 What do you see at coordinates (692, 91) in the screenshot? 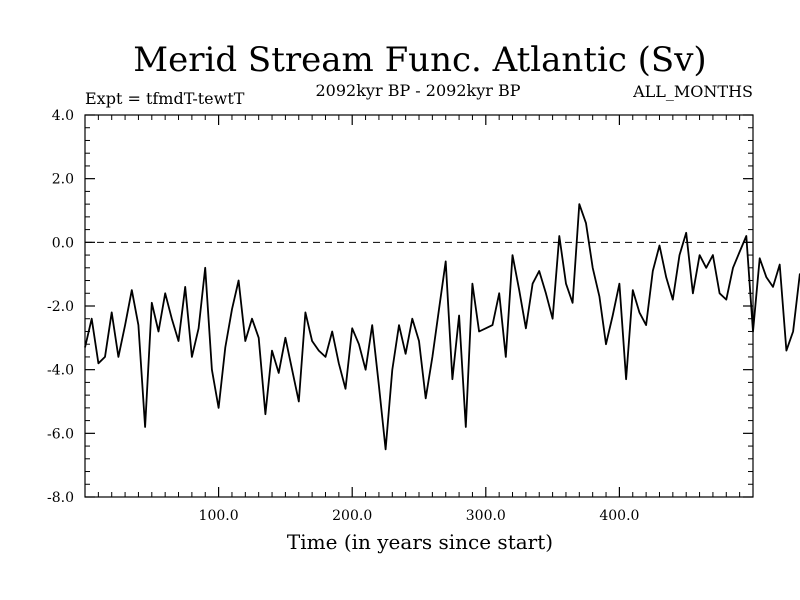
I see `subtitle-months: ALL_MONTHS` at bounding box center [692, 91].